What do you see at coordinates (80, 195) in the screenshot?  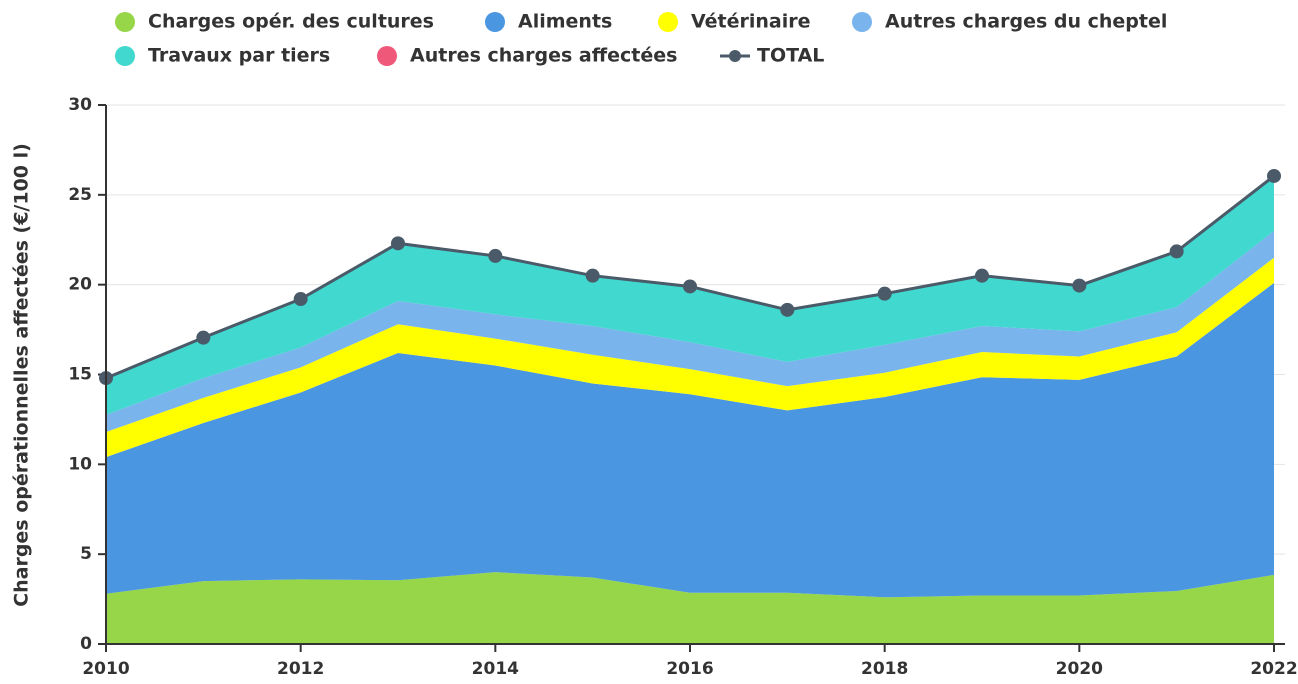 I see `y-tick-label: 25` at bounding box center [80, 195].